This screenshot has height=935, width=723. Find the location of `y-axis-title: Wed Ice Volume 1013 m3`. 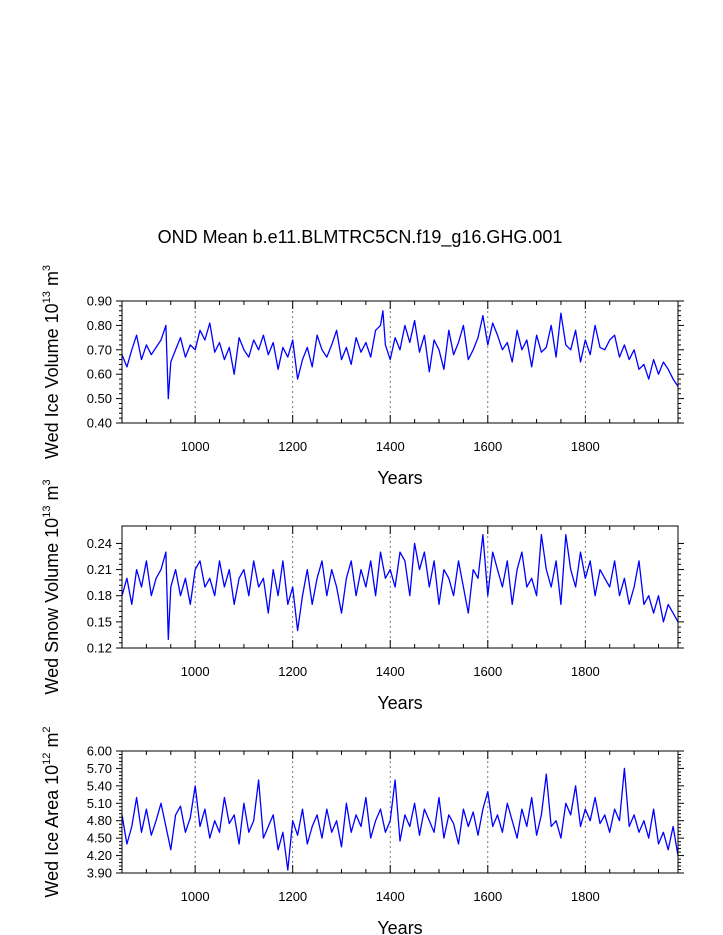

y-axis-title: Wed Ice Volume 1013 m3 is located at coordinates (51, 362).